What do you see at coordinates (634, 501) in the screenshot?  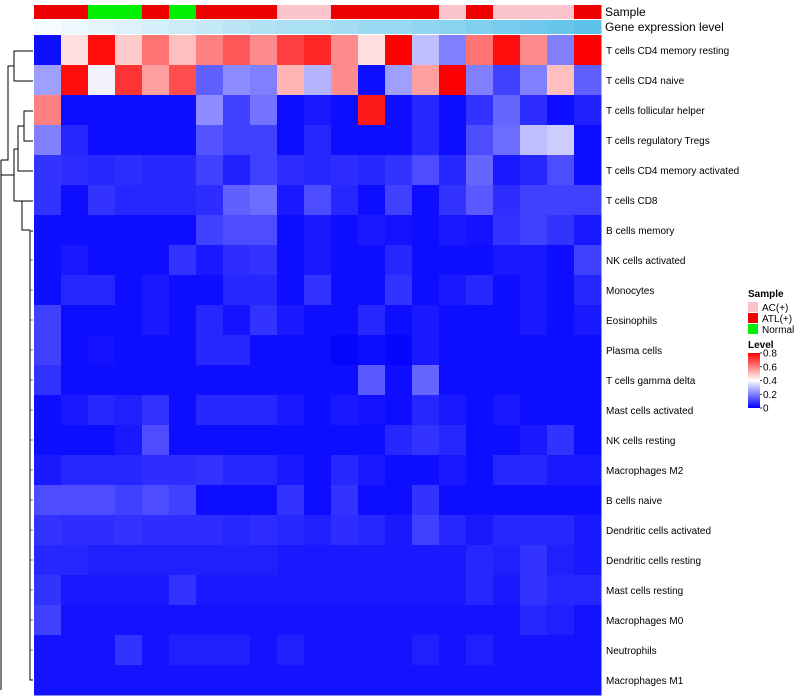 I see `row-label: B cells naive` at bounding box center [634, 501].